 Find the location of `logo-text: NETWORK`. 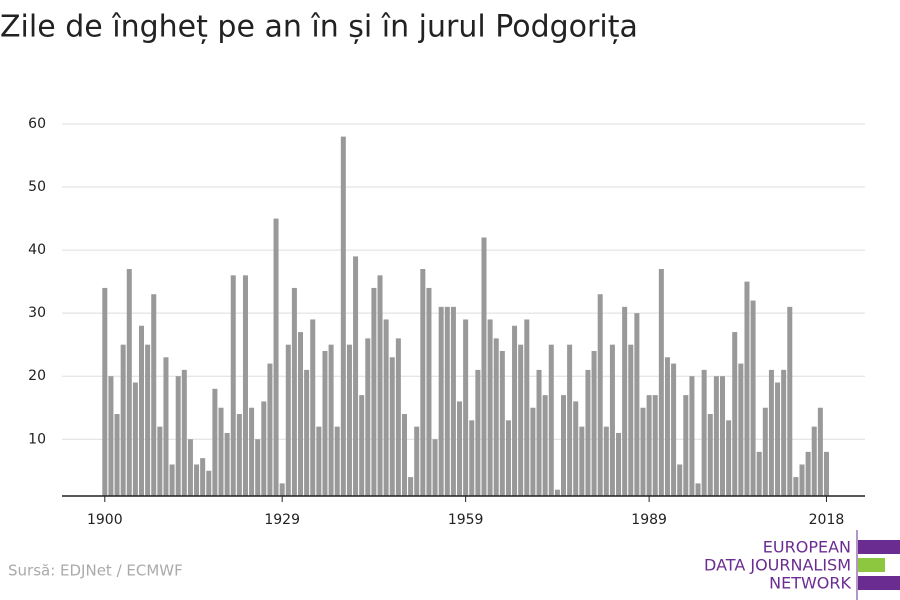

logo-text: NETWORK is located at coordinates (810, 583).